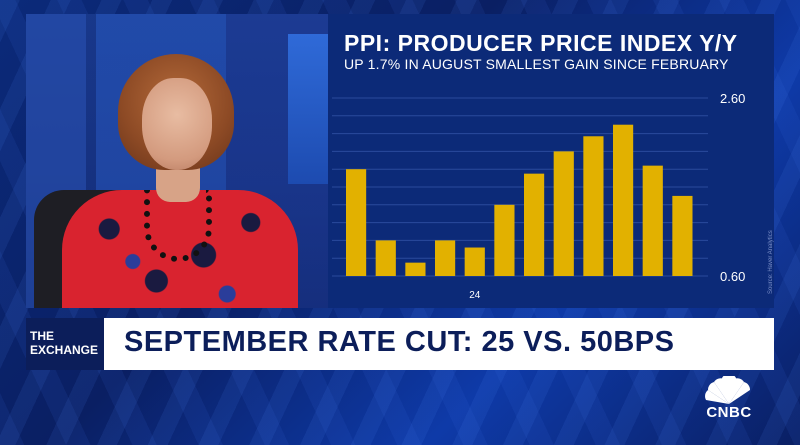 The image size is (800, 445). I want to click on show-name-tag: THE EXCHANGE, so click(65, 344).